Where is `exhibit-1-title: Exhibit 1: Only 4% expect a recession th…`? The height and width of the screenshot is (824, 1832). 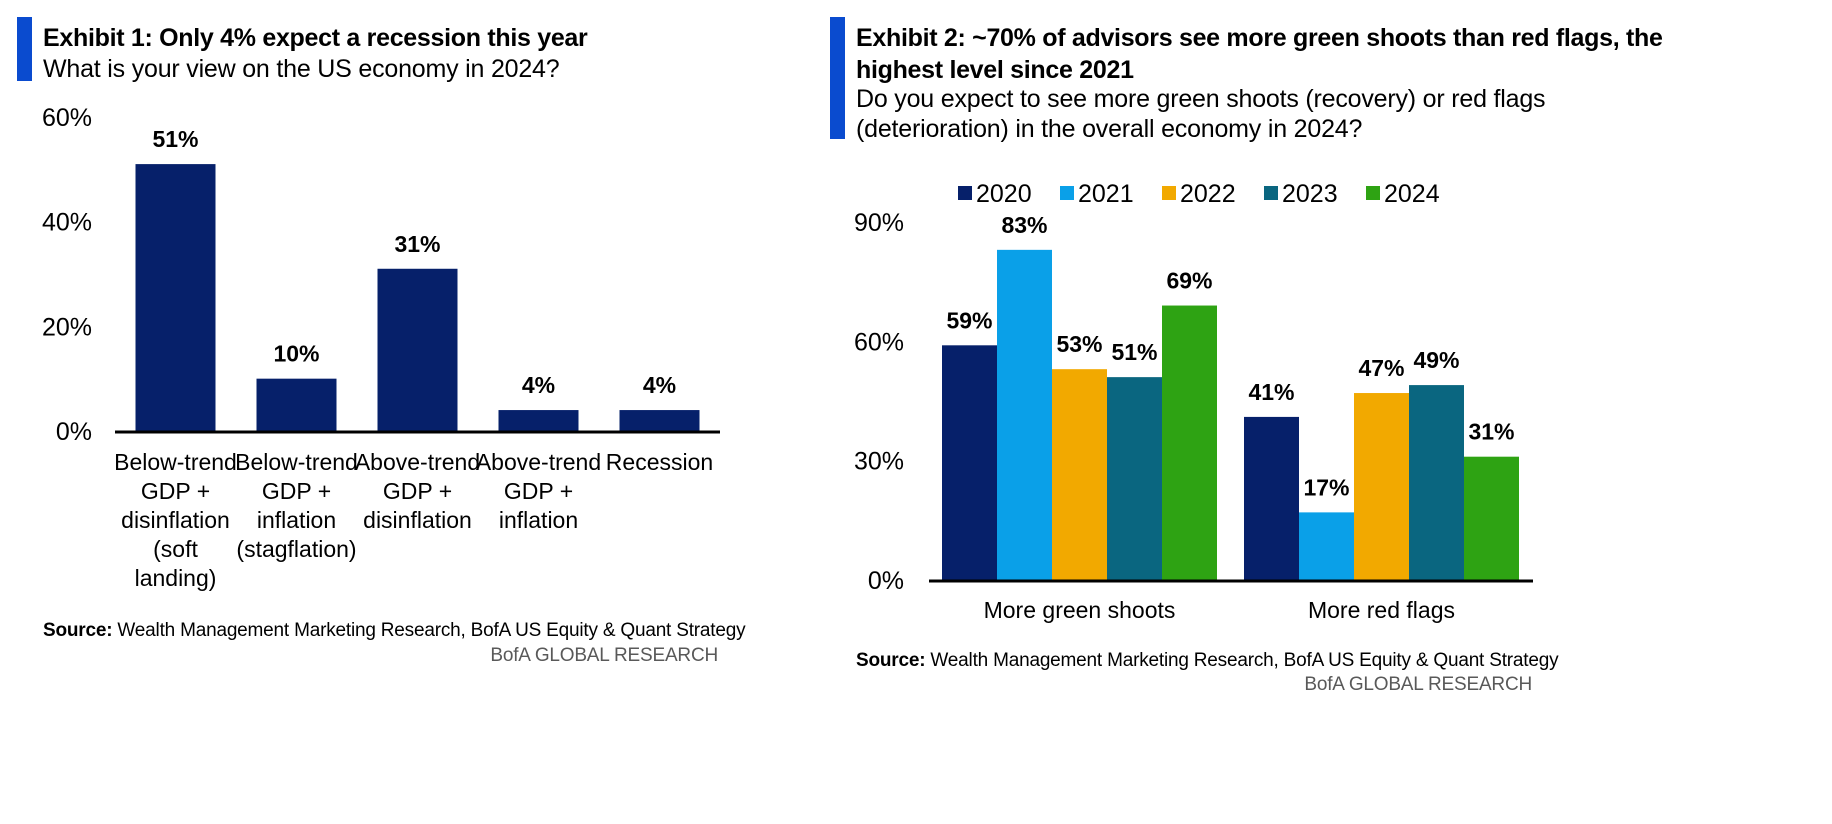 exhibit-1-title: Exhibit 1: Only 4% expect a recession th… is located at coordinates (315, 38).